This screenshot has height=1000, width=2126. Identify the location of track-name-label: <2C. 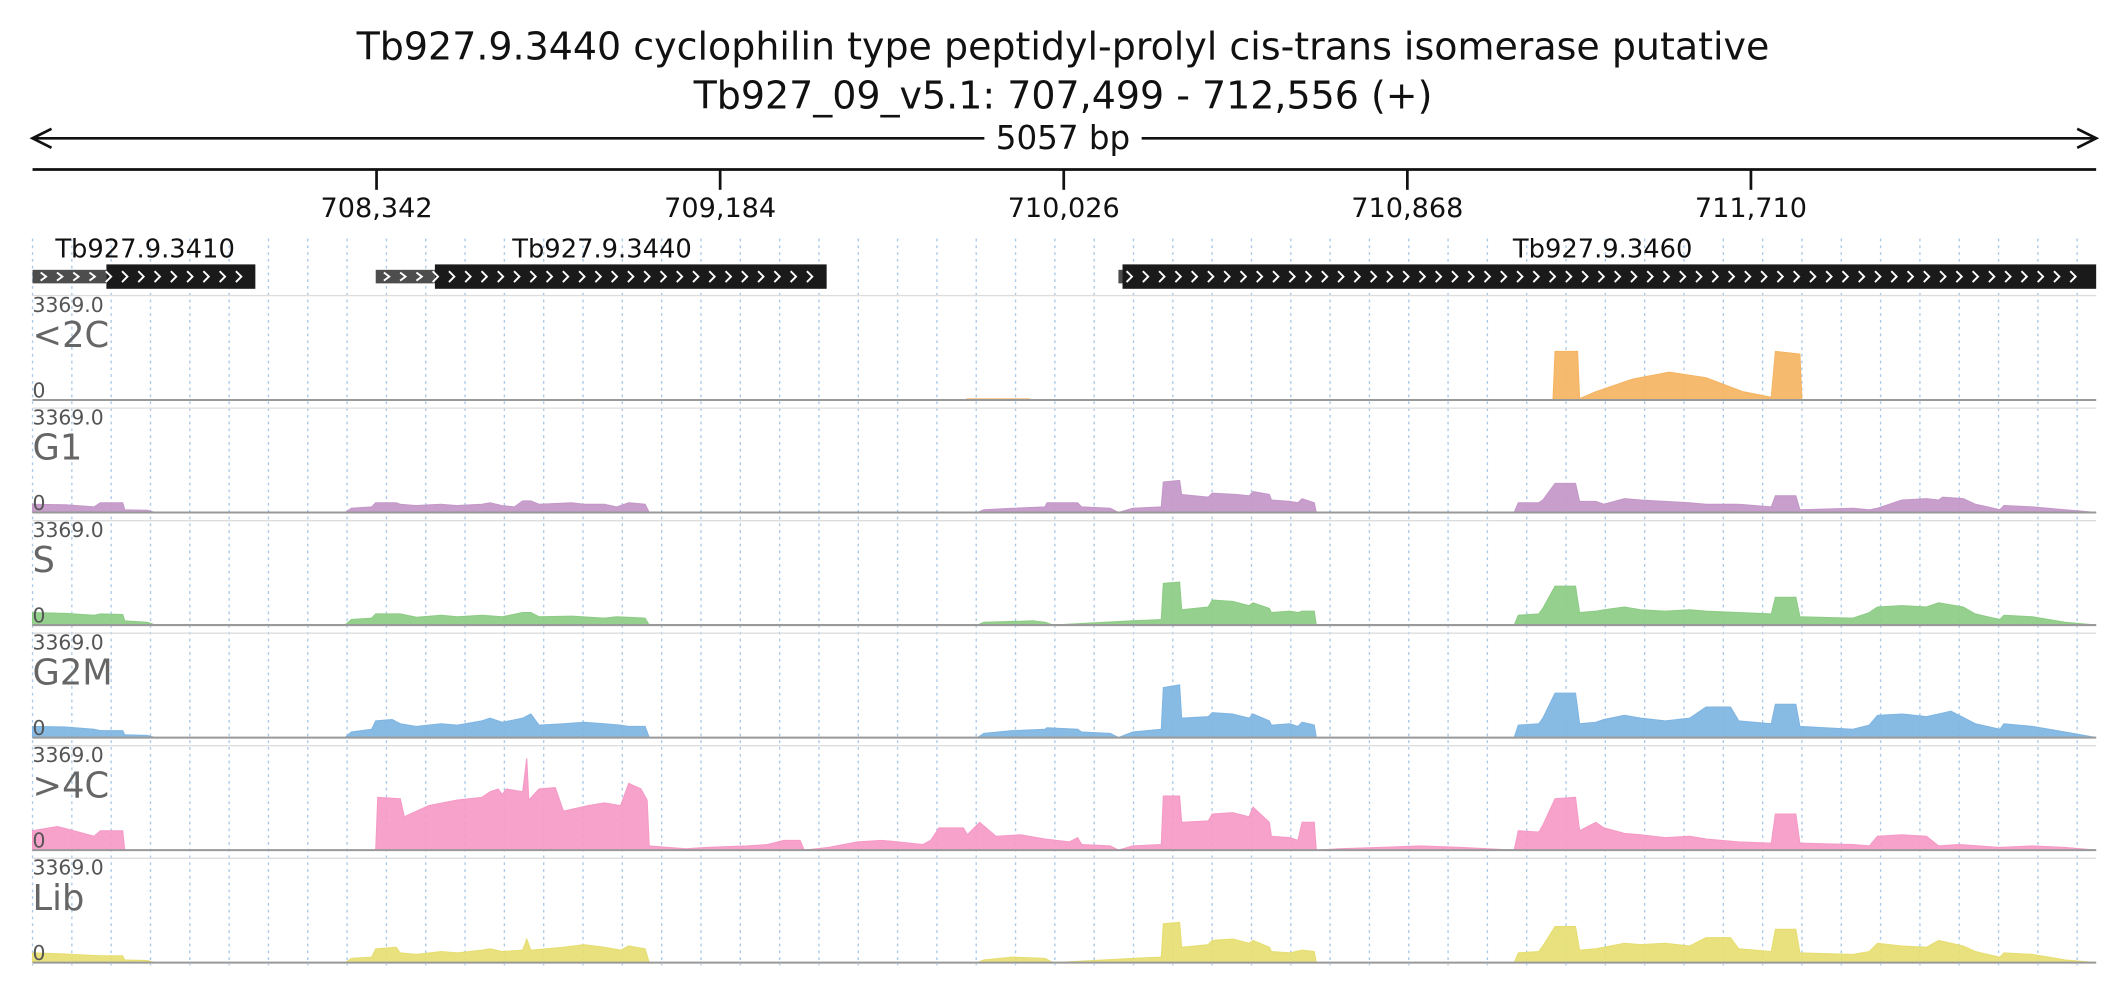
(71, 335).